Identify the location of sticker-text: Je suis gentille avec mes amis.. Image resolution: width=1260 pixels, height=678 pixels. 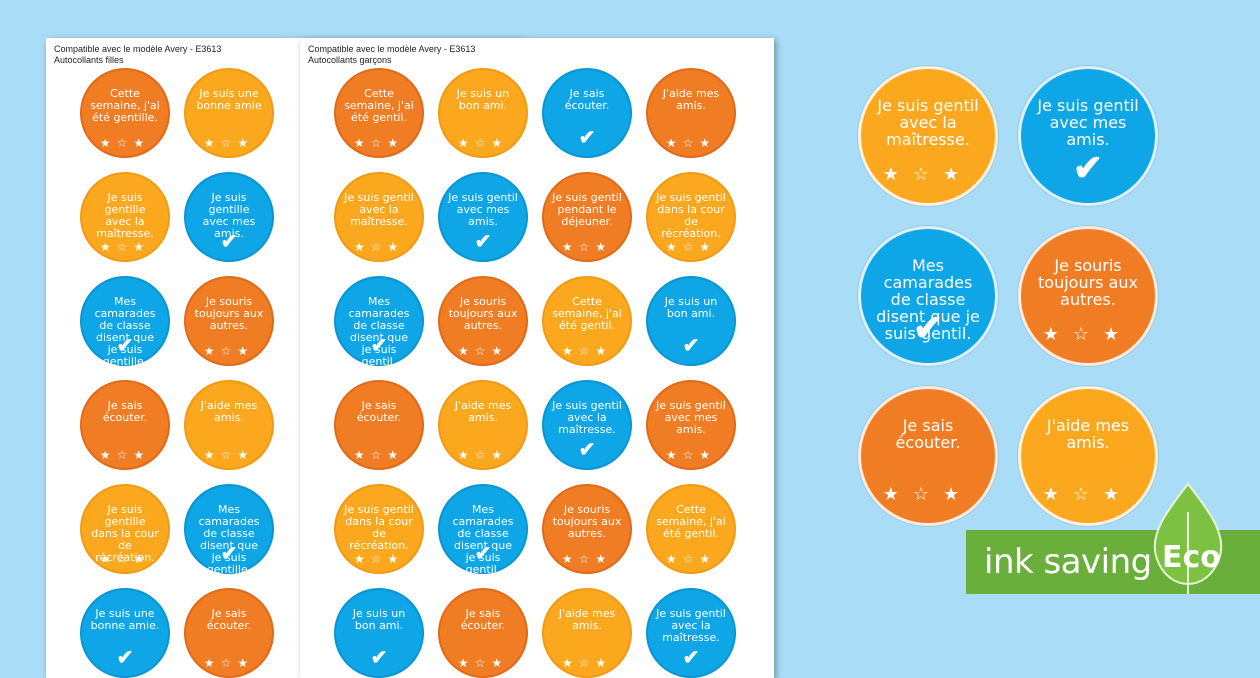
(229, 215).